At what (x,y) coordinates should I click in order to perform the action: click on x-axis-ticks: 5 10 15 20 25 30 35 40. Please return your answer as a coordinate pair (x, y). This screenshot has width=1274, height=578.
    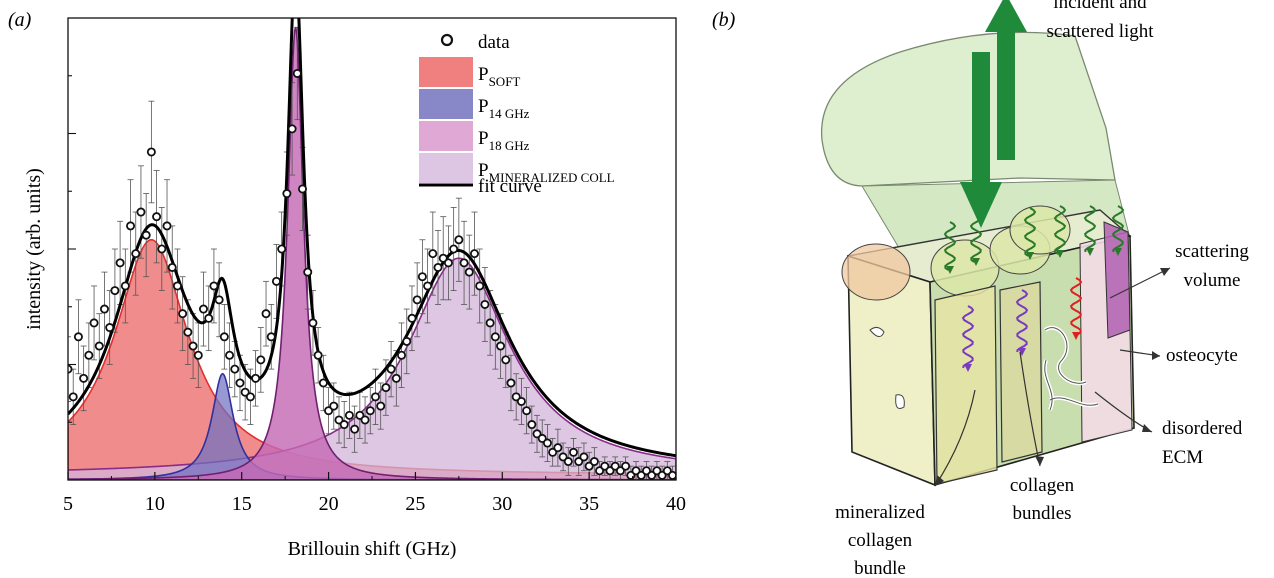
    Looking at the image, I should click on (374, 493).